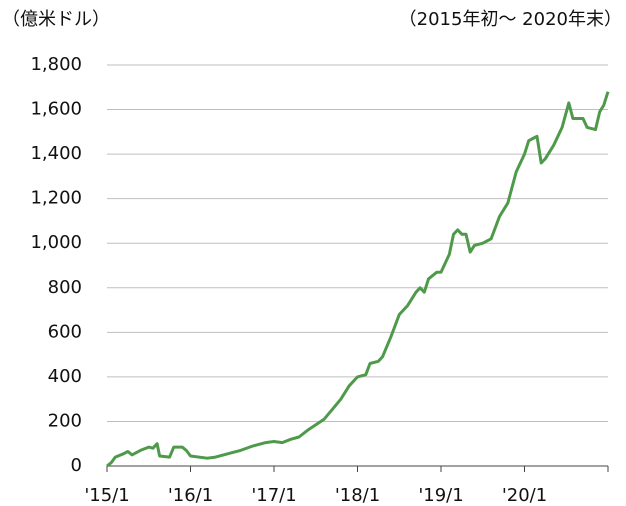  What do you see at coordinates (56, 242) in the screenshot?
I see `y-tick-label: 1,000` at bounding box center [56, 242].